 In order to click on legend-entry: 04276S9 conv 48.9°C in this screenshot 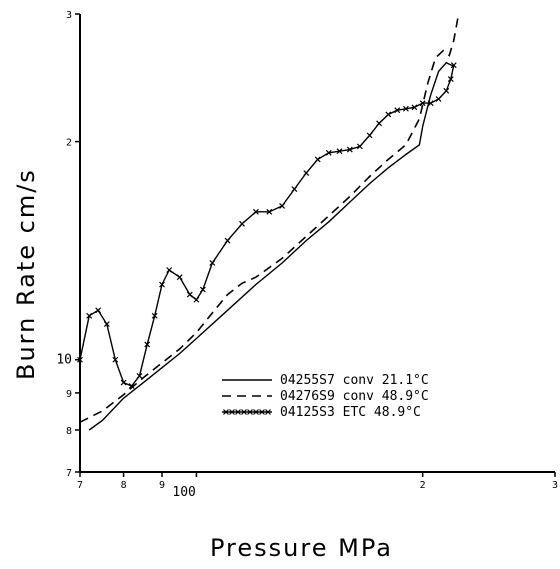, I will do `click(325, 396)`.